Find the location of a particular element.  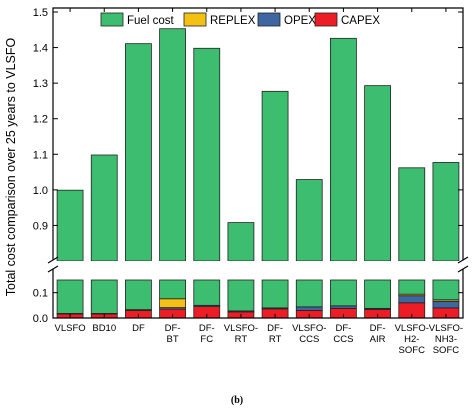

axis-break-mark-left-top is located at coordinates (53, 260).